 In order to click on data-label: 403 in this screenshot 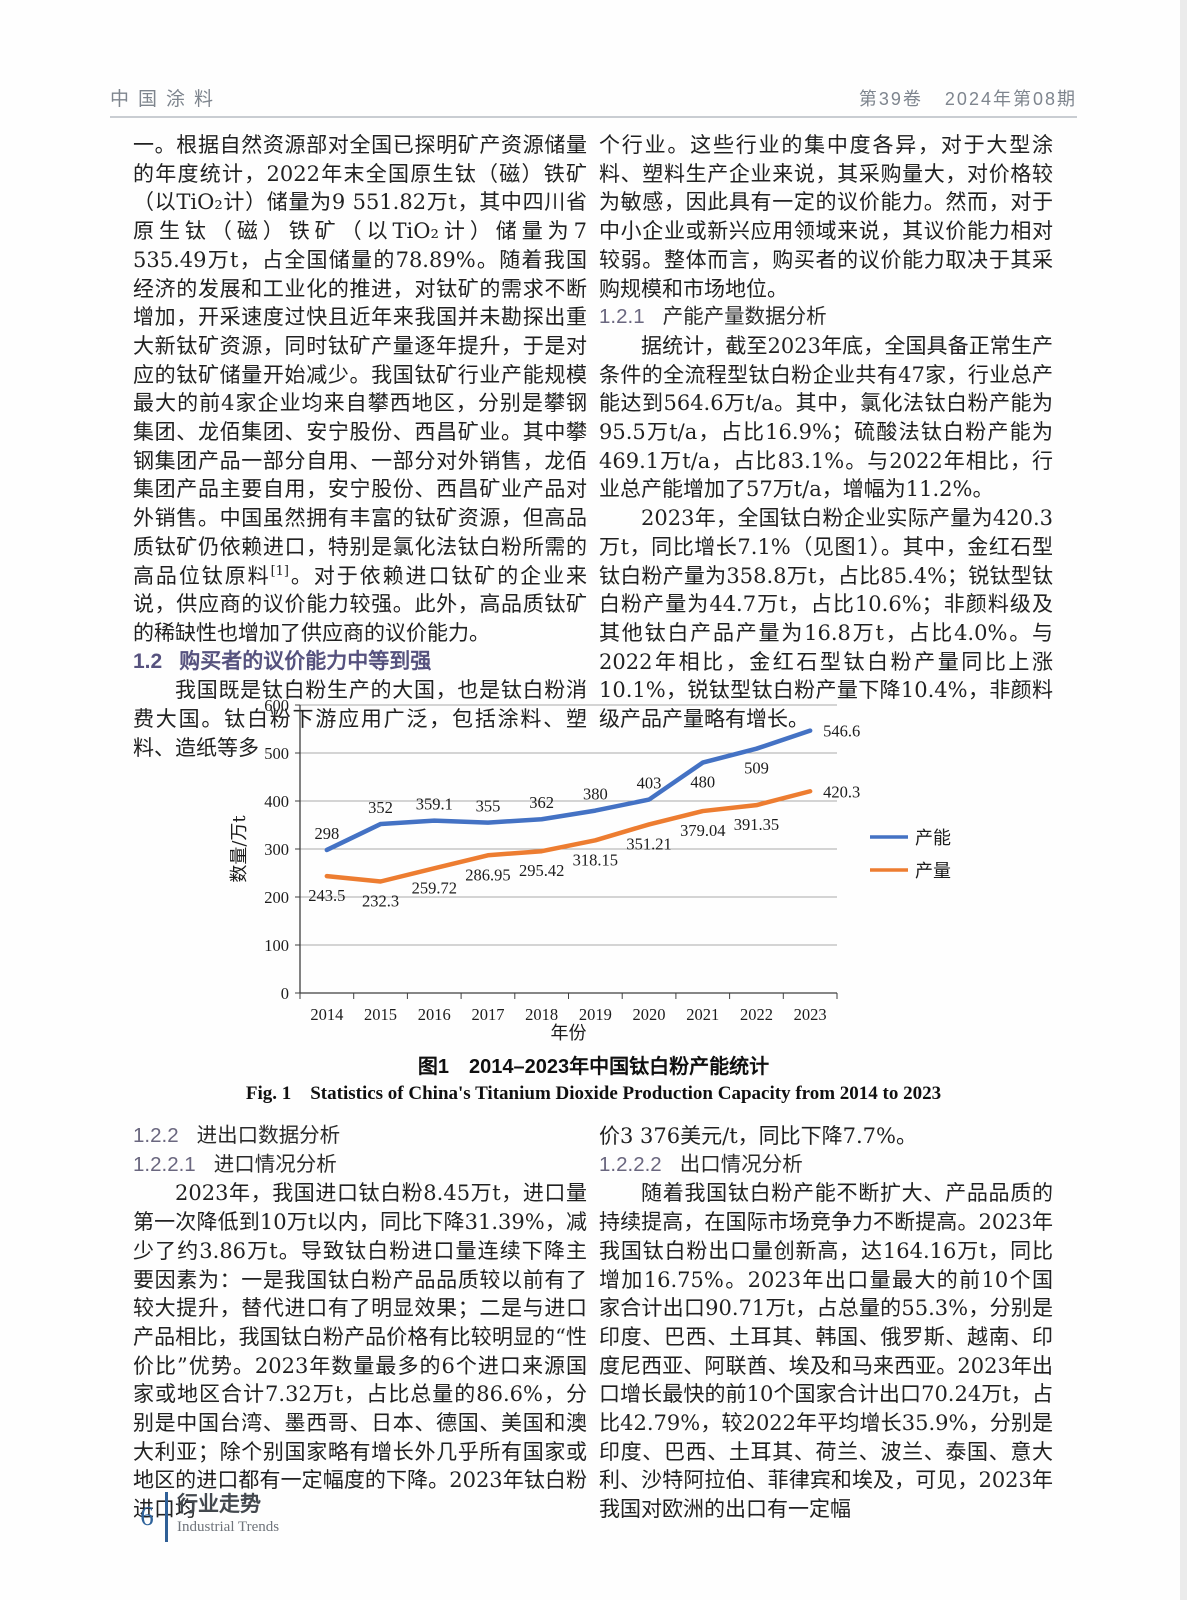, I will do `click(649, 783)`.